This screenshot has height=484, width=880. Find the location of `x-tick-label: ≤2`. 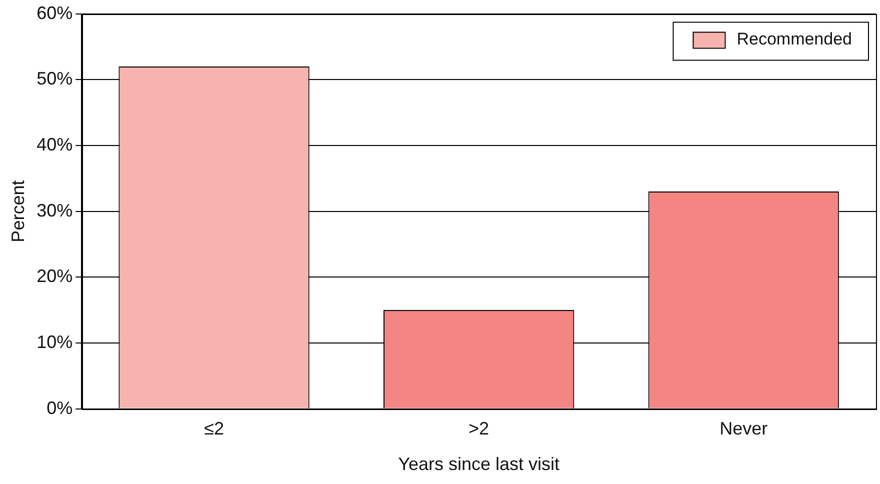

x-tick-label: ≤2 is located at coordinates (214, 428).